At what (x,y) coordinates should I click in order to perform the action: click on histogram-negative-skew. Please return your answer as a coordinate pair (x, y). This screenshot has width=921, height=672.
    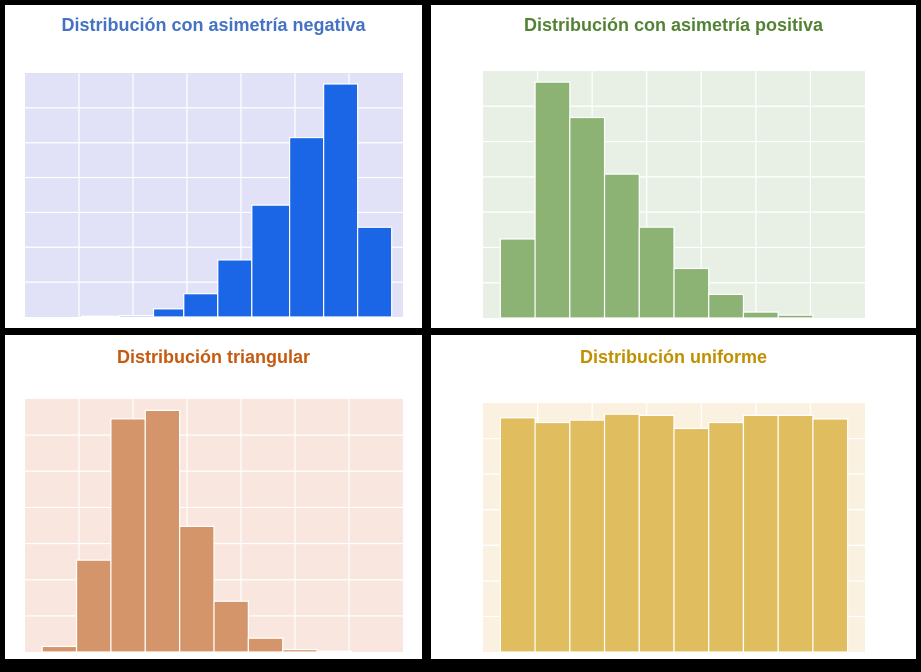
    Looking at the image, I should click on (214, 195).